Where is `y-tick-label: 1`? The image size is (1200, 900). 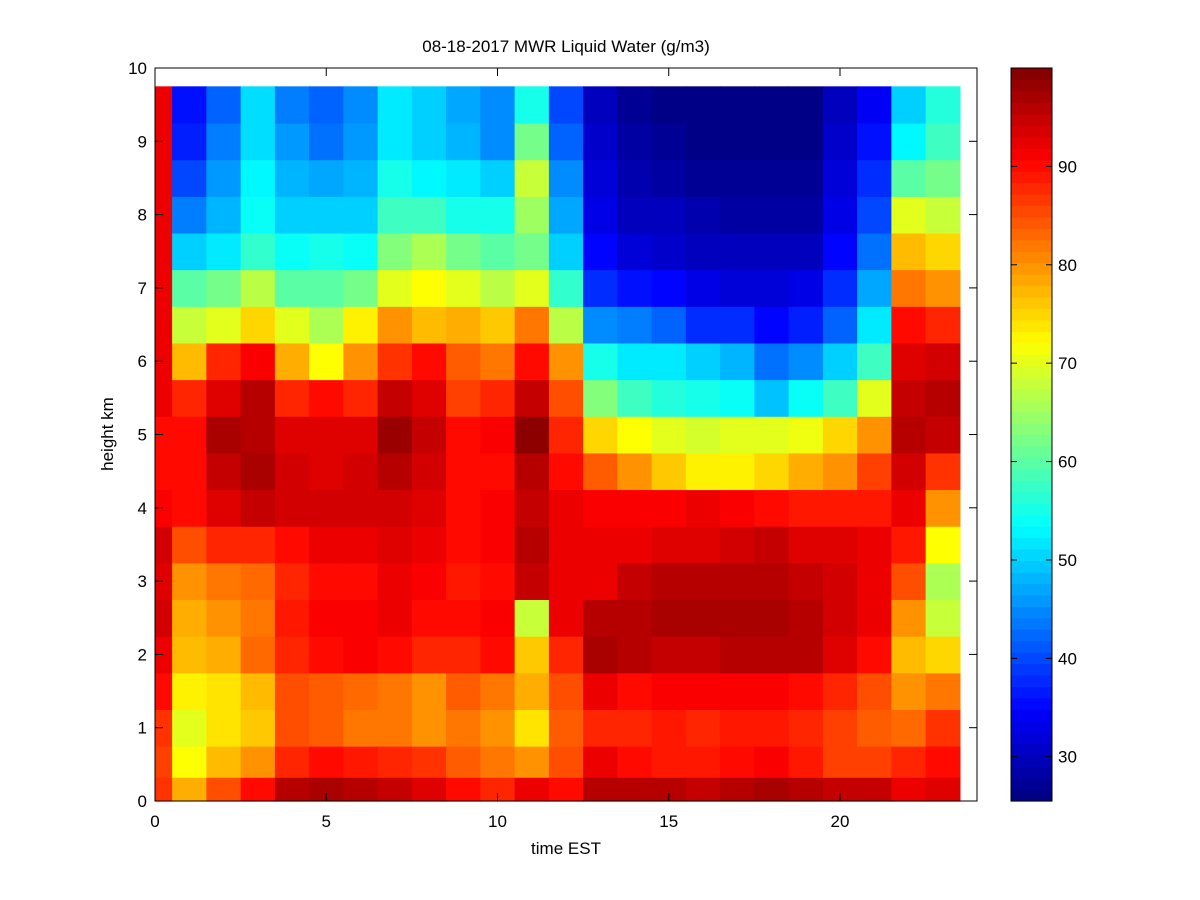 y-tick-label: 1 is located at coordinates (142, 728).